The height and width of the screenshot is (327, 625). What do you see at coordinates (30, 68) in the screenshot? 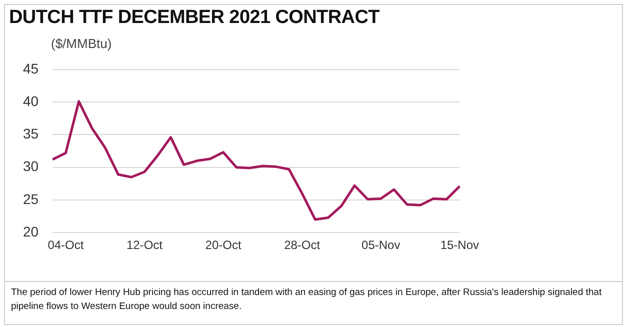
I see `y-tick-label: 45` at bounding box center [30, 68].